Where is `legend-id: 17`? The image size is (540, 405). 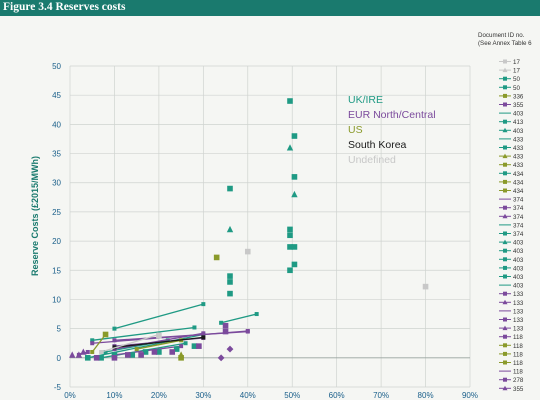
legend-id: 17 is located at coordinates (516, 71).